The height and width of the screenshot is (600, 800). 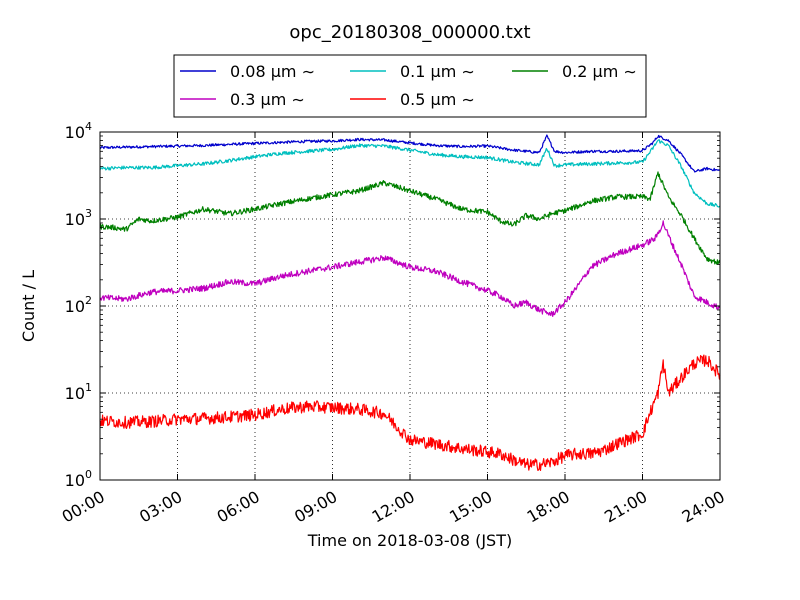 I want to click on legend-box, so click(x=410, y=86).